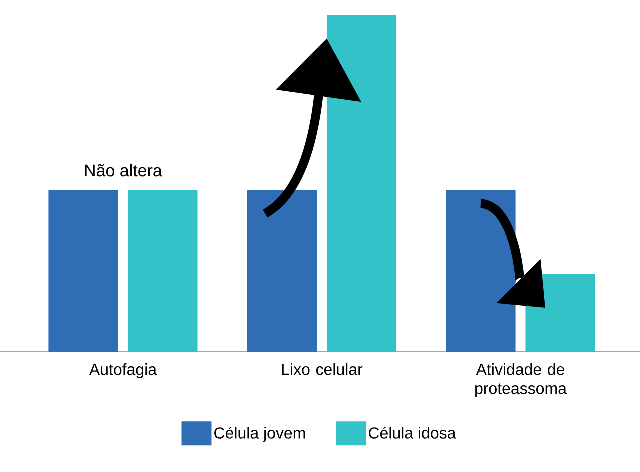 This screenshot has height=472, width=640. What do you see at coordinates (123, 371) in the screenshot?
I see `x-tick-label: Autofagia` at bounding box center [123, 371].